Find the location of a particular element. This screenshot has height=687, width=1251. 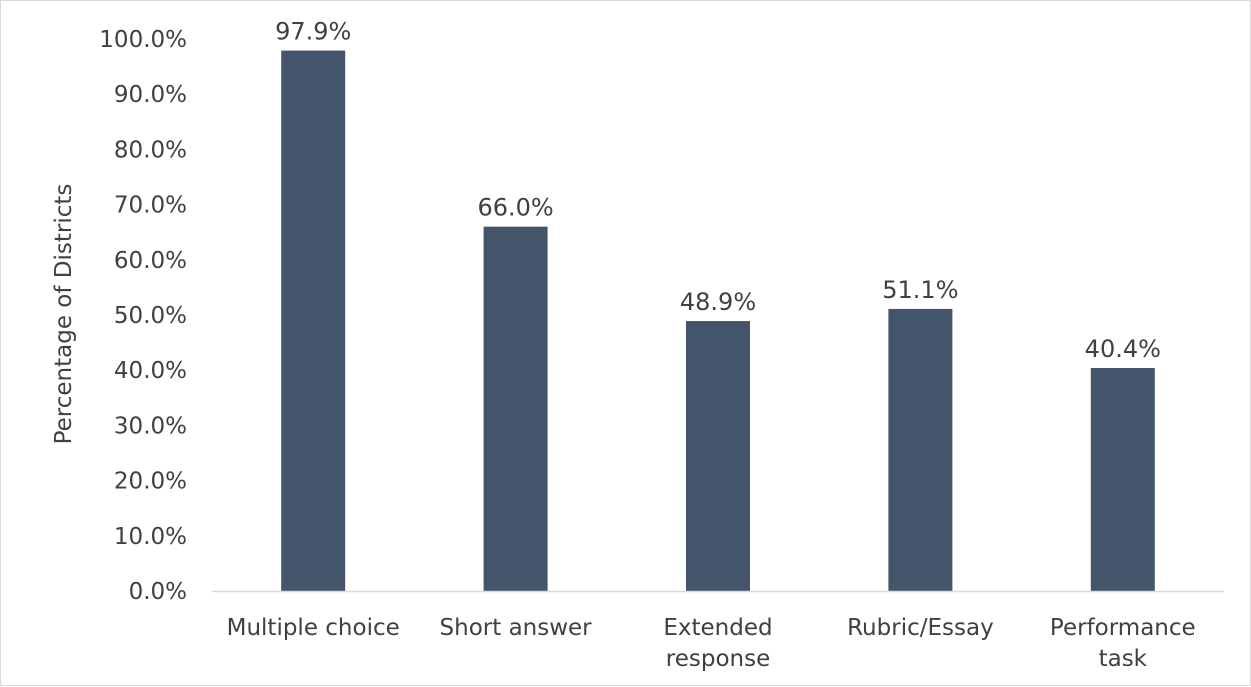

data-label: 97.9% is located at coordinates (313, 32).